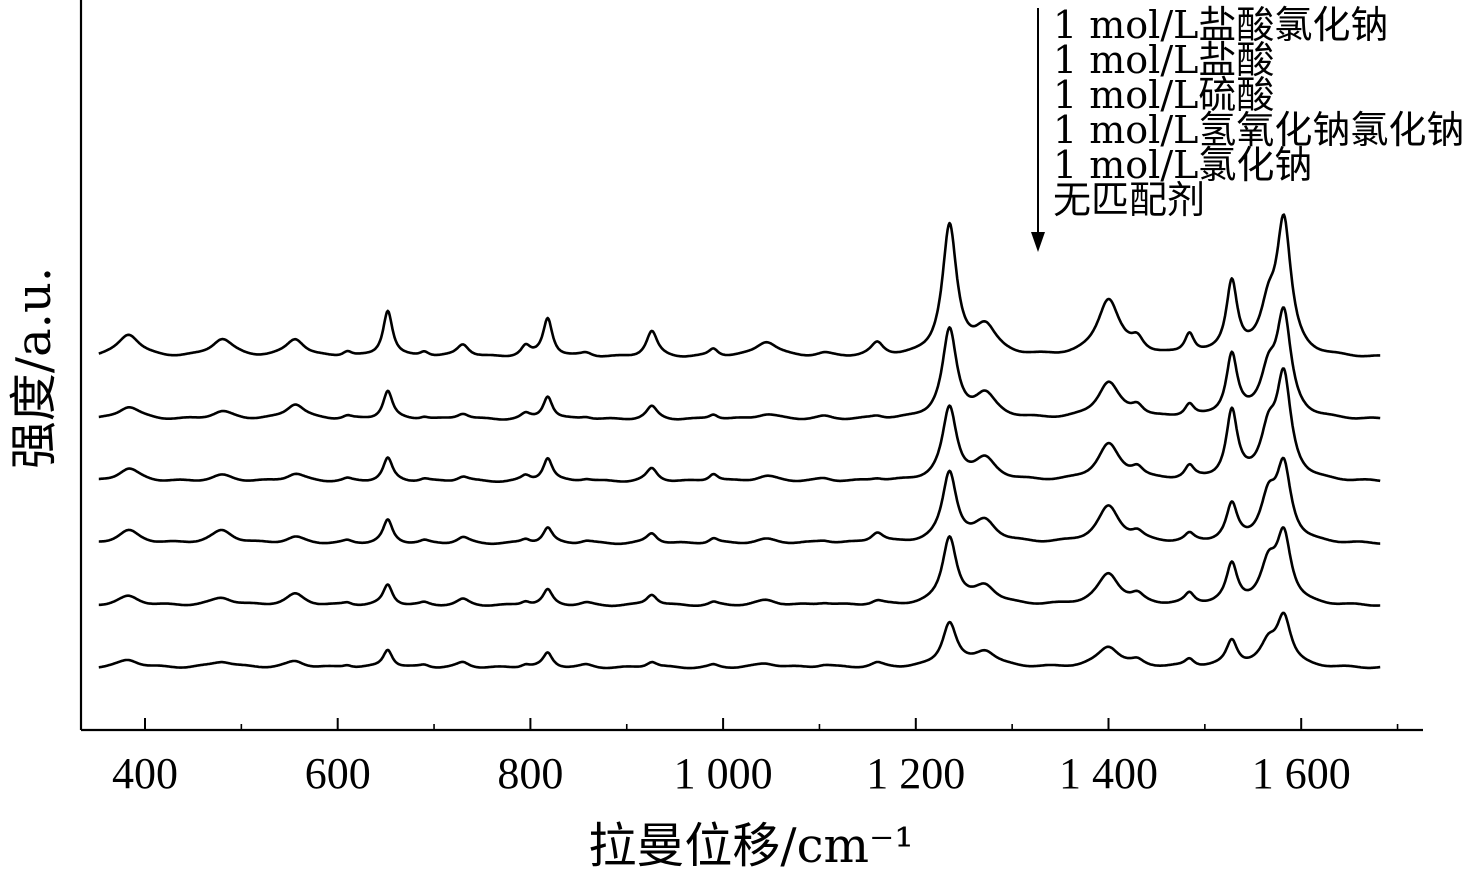 This screenshot has width=1474, height=874. Describe the element at coordinates (34, 368) in the screenshot. I see `y-axis-title: 强度/a.u.` at that location.